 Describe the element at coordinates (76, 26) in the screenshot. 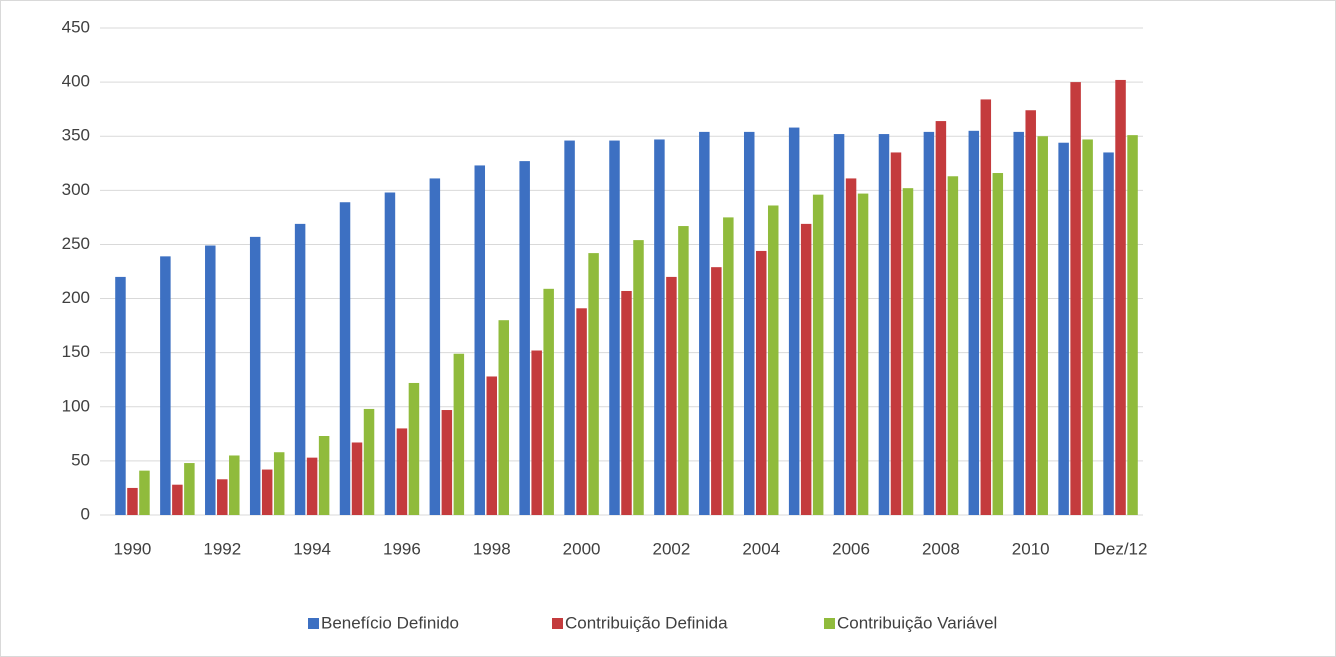

I see `y-tick-label: 450` at that location.